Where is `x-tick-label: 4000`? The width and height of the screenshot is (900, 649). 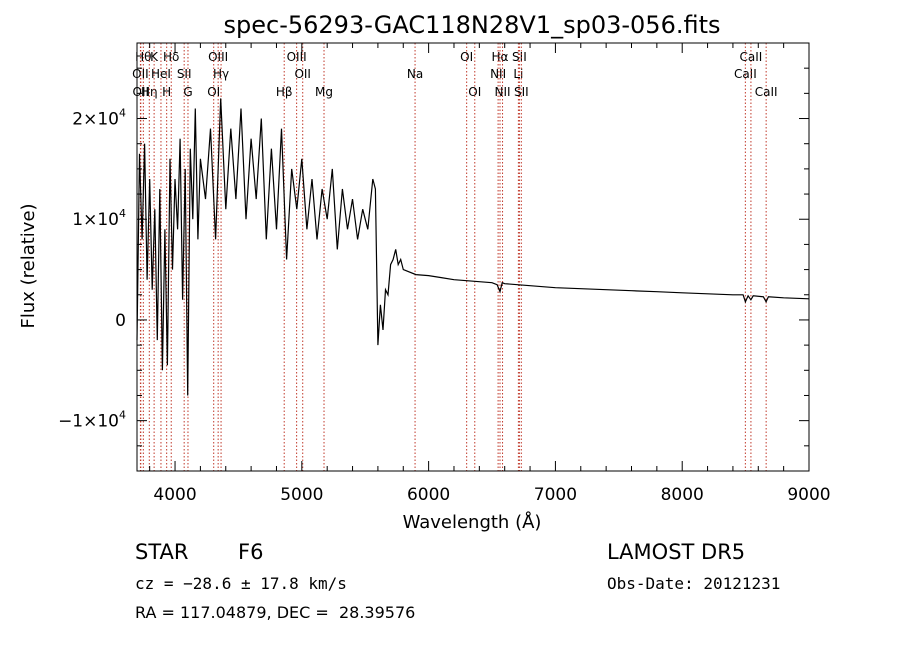
x-tick-label: 4000 is located at coordinates (174, 495).